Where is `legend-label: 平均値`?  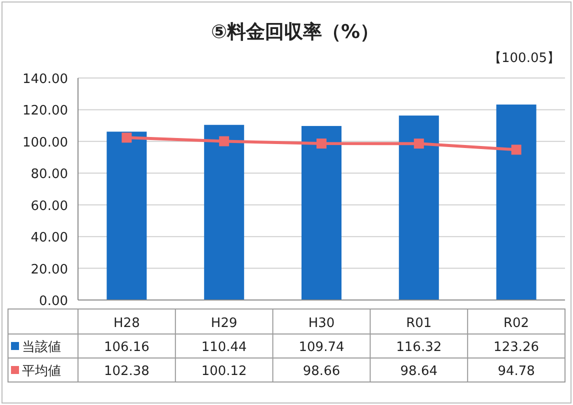
legend-label: 平均値 is located at coordinates (41, 371).